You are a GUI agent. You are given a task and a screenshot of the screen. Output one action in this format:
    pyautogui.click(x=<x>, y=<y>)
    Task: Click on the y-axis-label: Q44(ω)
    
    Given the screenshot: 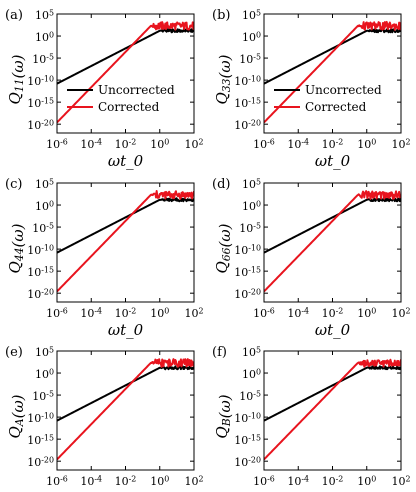 What is the action you would take?
    pyautogui.click(x=16, y=248)
    